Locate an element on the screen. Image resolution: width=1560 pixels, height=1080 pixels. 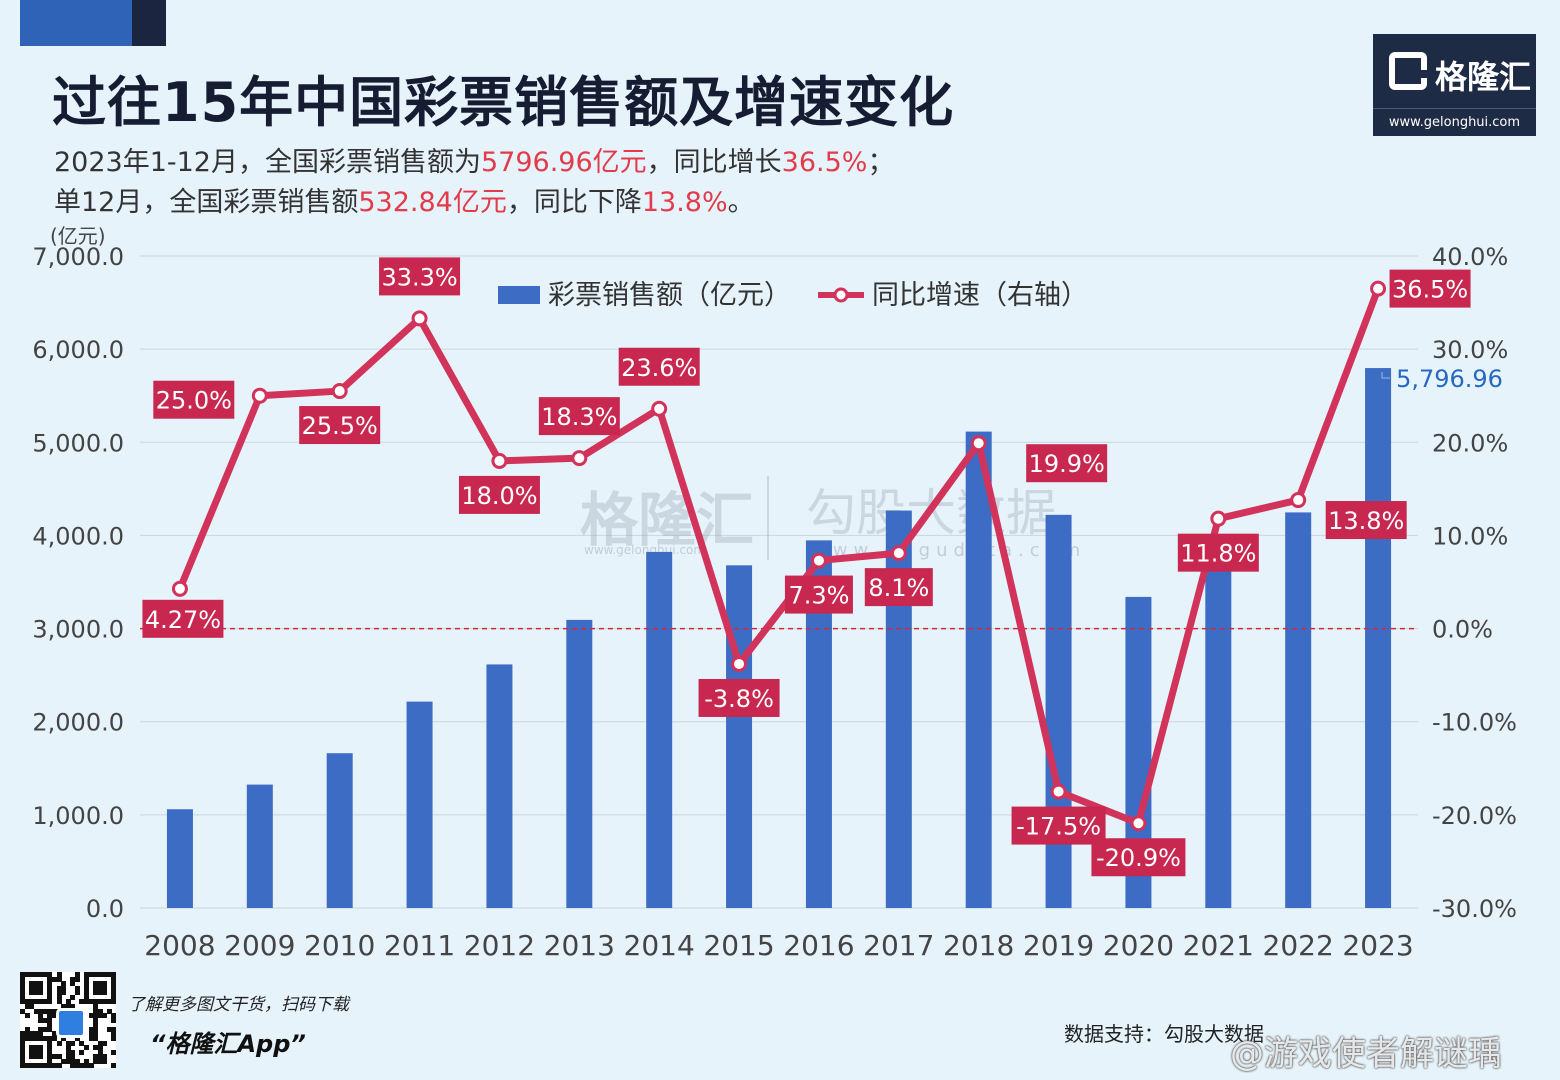
growth-point-2010 is located at coordinates (339, 391).